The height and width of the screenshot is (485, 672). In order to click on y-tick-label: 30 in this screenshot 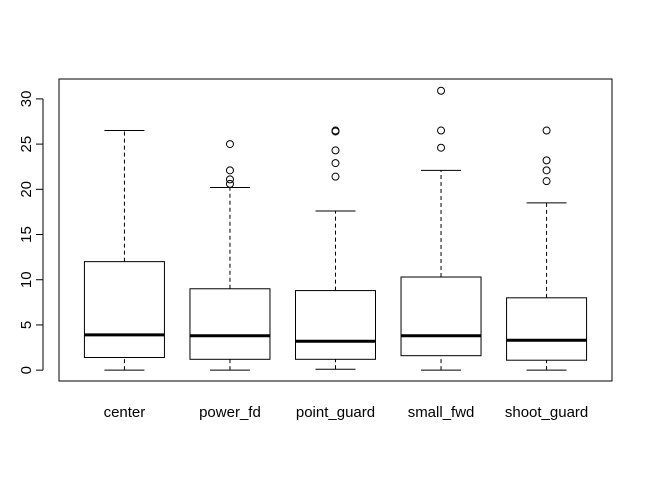, I will do `click(26, 99)`.